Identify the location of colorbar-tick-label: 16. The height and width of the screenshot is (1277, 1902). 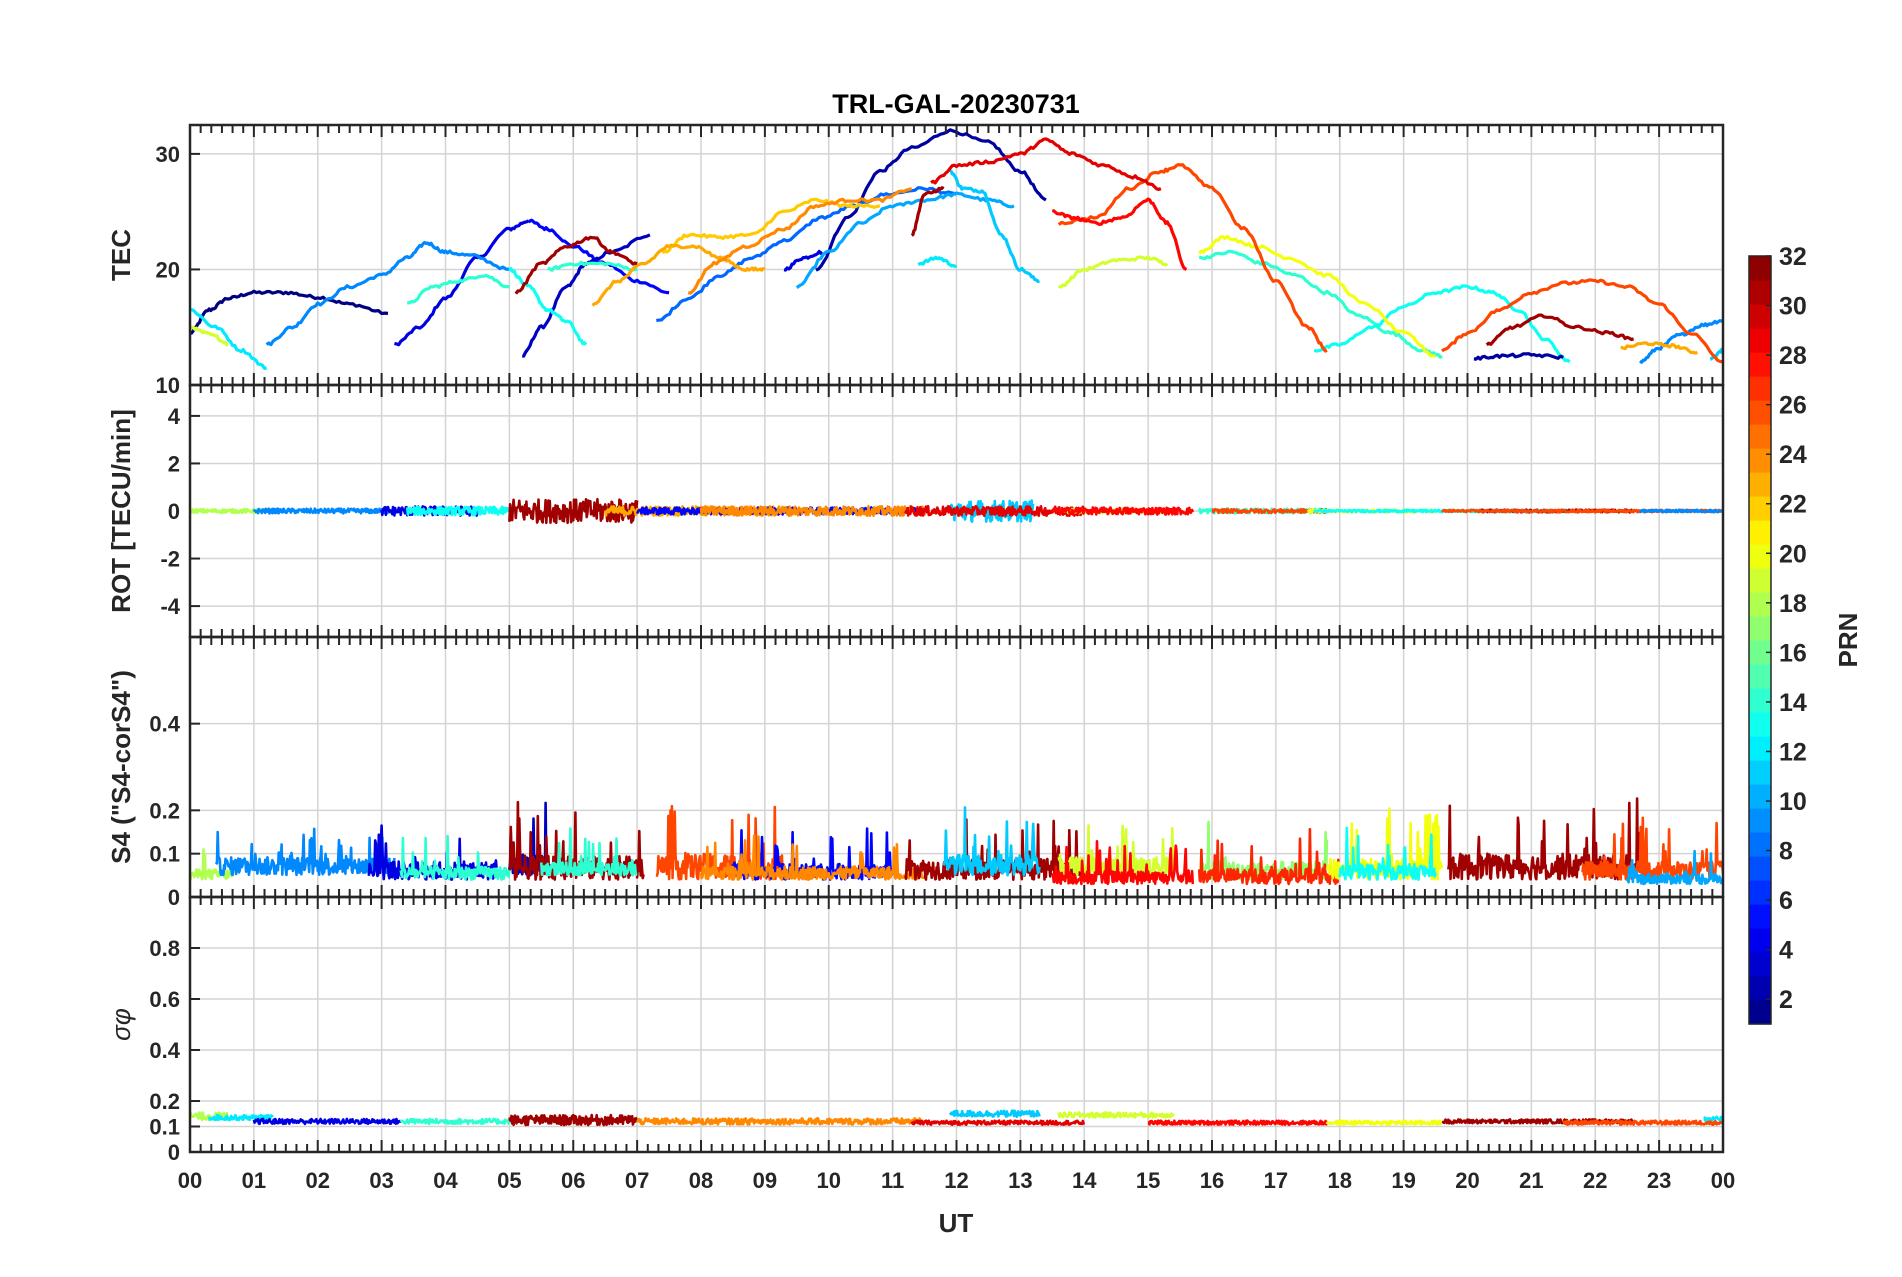
(1793, 653).